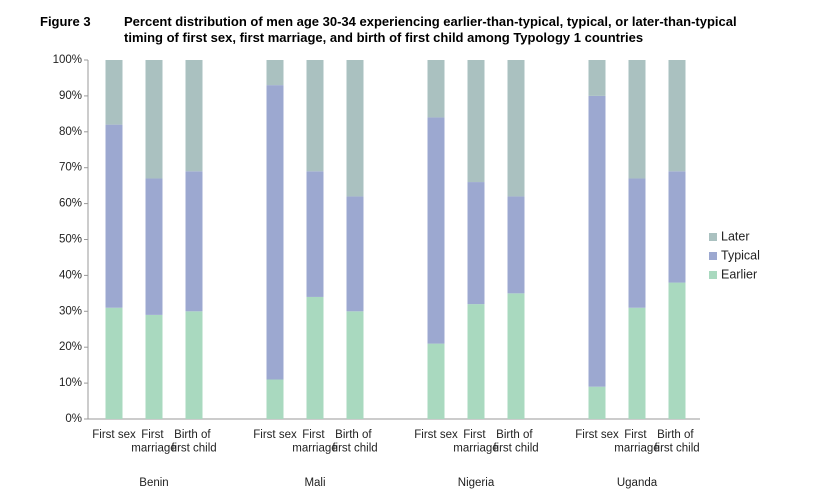  Describe the element at coordinates (70, 168) in the screenshot. I see `y-tick-label: 70%` at that location.